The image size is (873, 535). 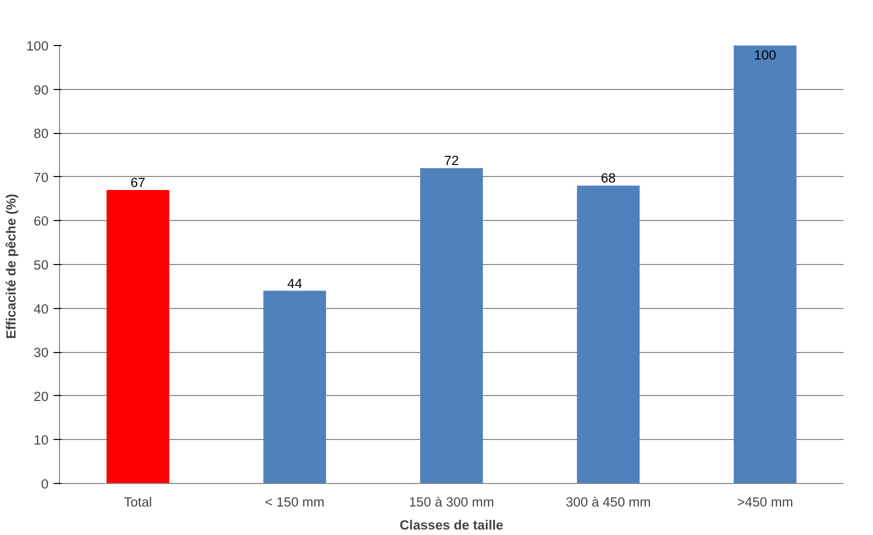 I want to click on y-tick-label: 30, so click(x=41, y=352).